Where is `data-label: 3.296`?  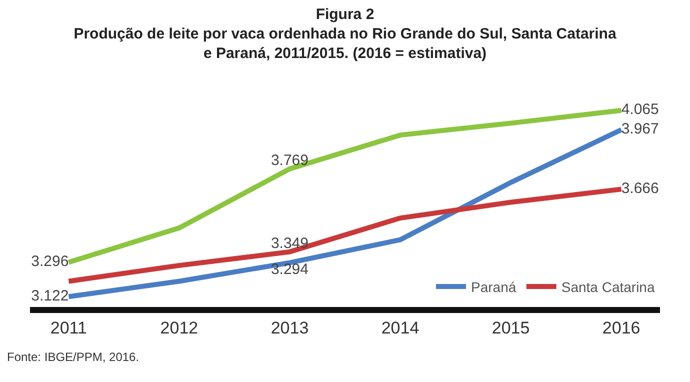 data-label: 3.296 is located at coordinates (50, 261).